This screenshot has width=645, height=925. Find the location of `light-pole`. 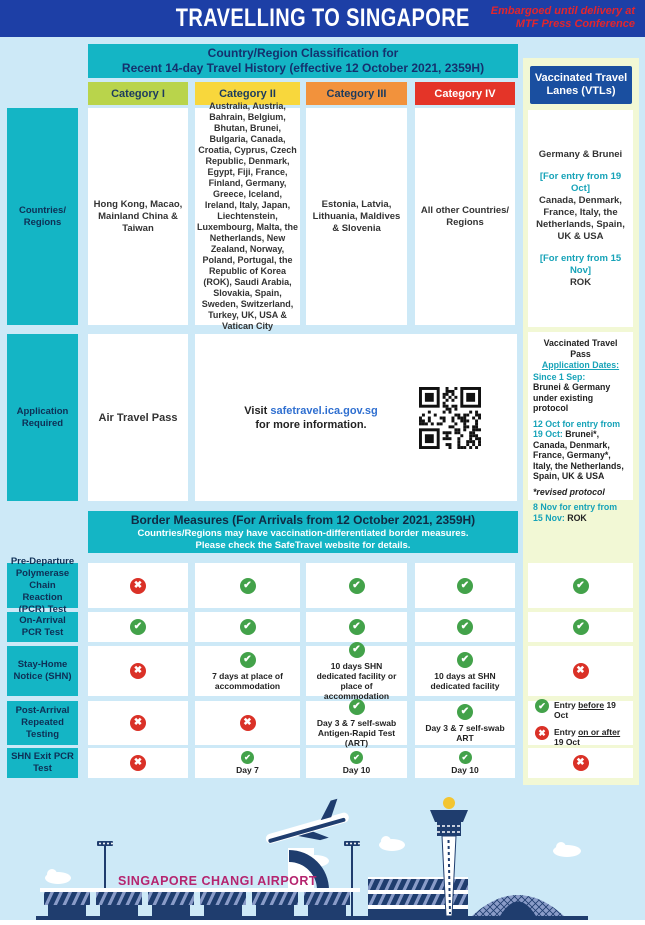

light-pole is located at coordinates (228, 878).